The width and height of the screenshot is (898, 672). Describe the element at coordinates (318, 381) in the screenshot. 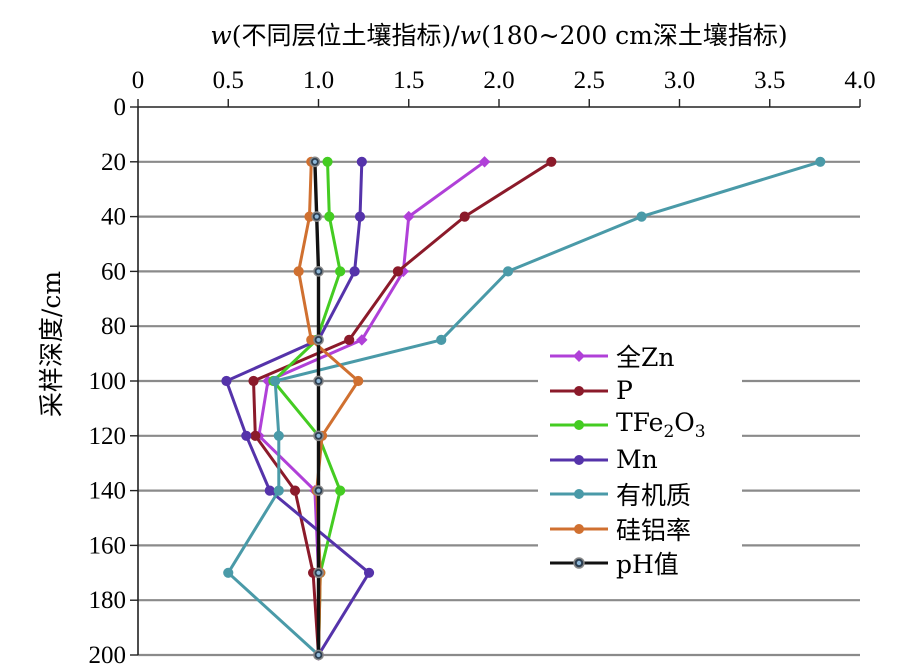

I see `series-6-point-4-center` at that location.